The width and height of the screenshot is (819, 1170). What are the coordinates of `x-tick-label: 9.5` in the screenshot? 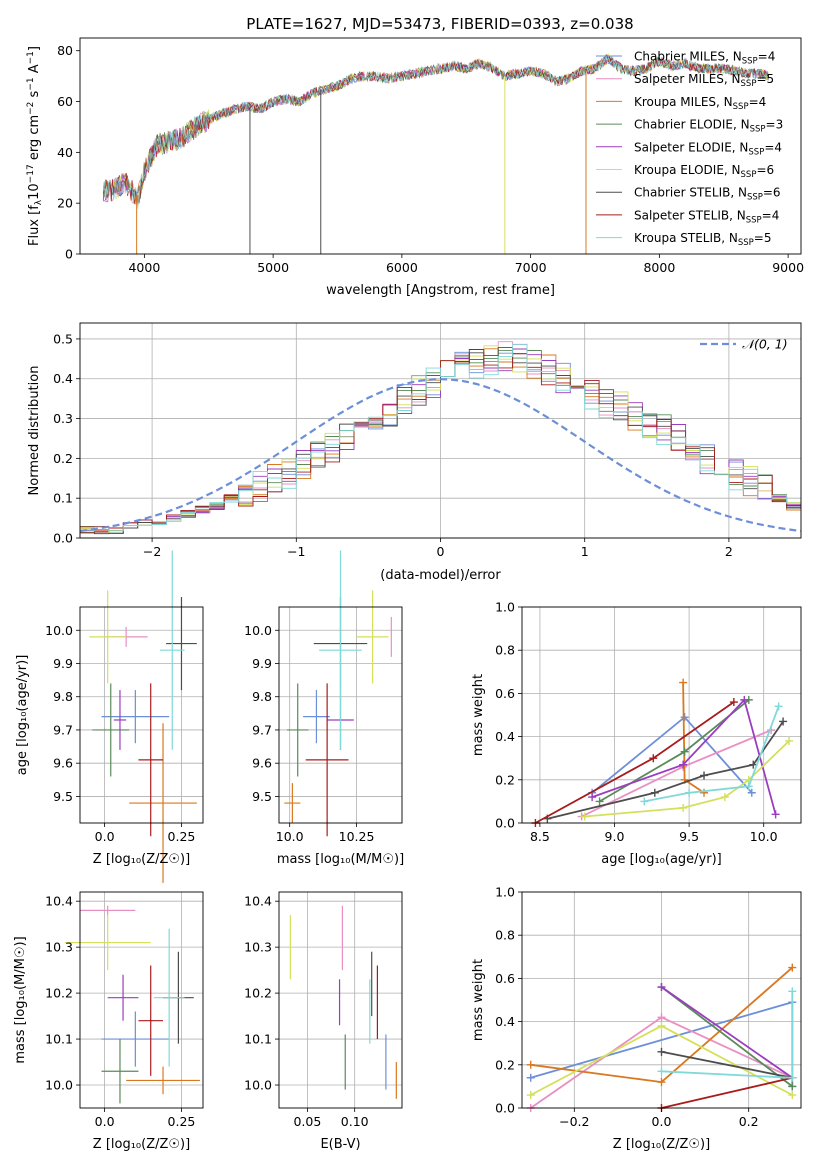 It's located at (689, 836).